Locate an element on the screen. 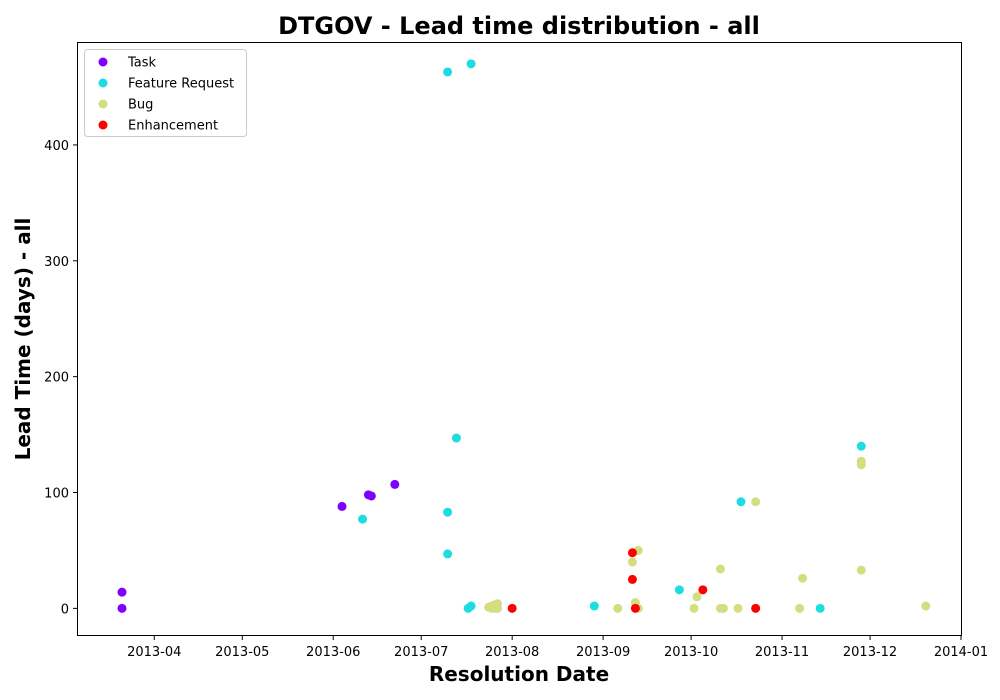  legend: Task Feature Request Bug Enhancement is located at coordinates (165, 93).